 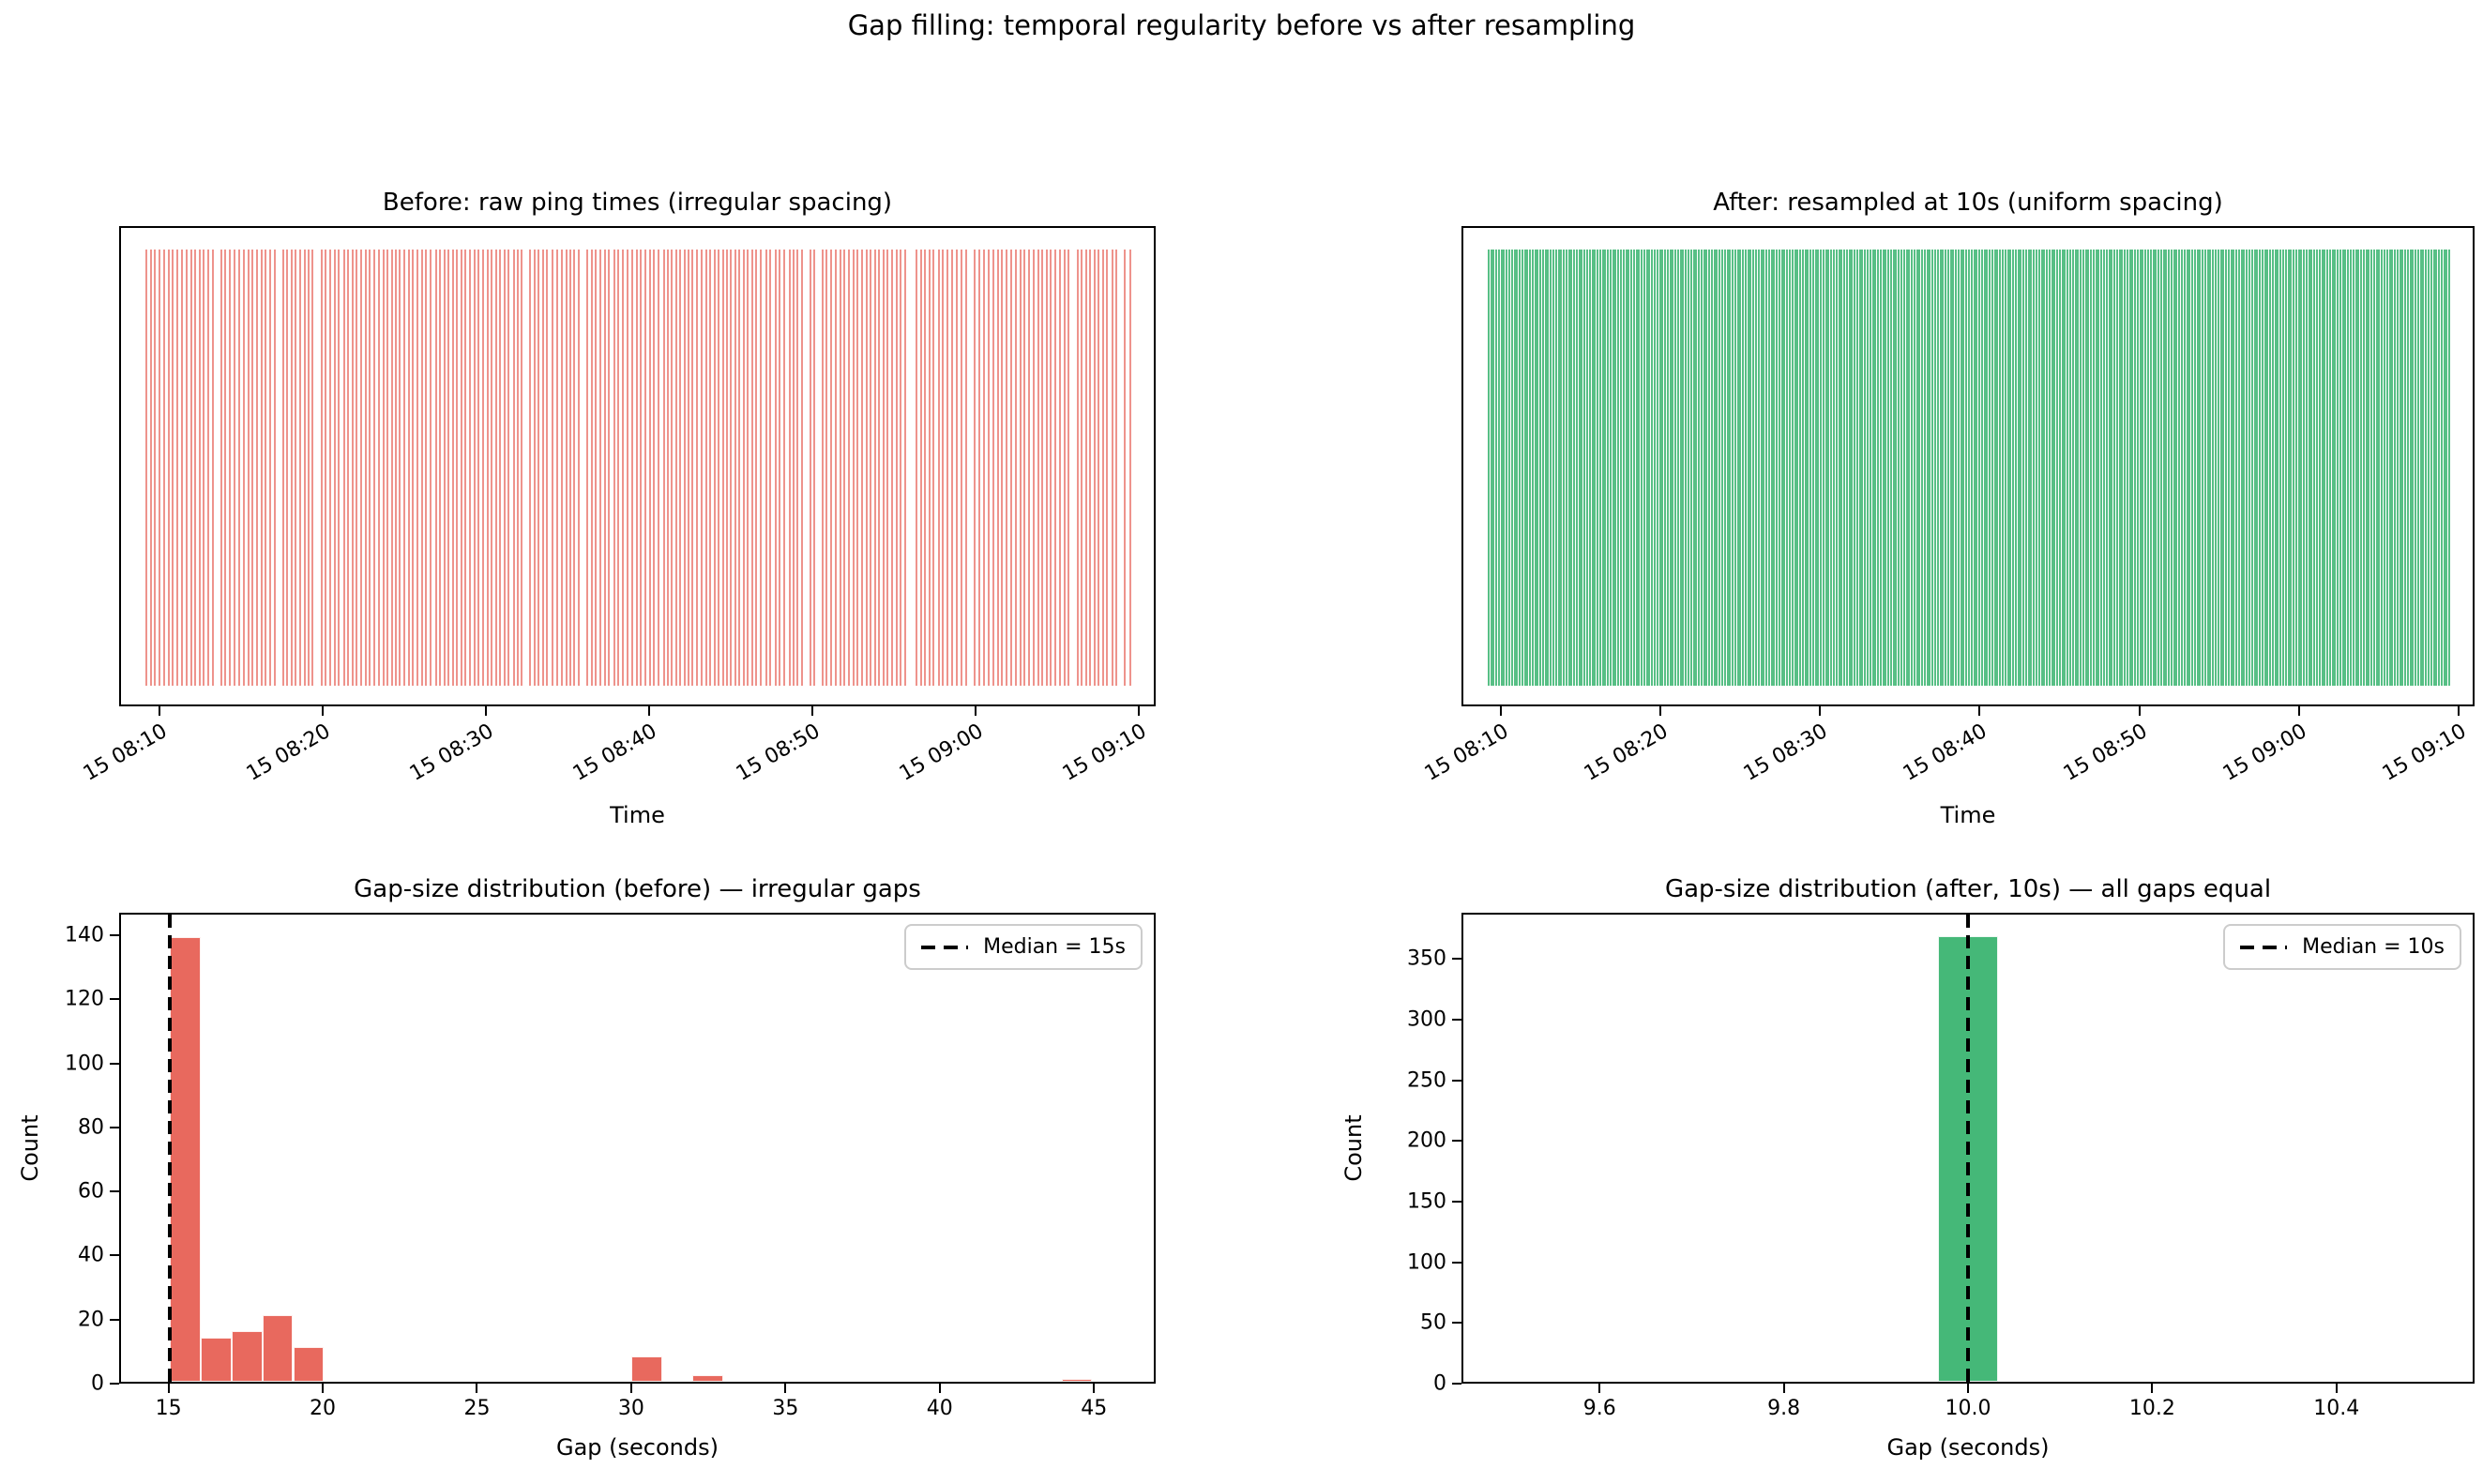 I want to click on y-tick-label: 120, so click(x=84, y=999).